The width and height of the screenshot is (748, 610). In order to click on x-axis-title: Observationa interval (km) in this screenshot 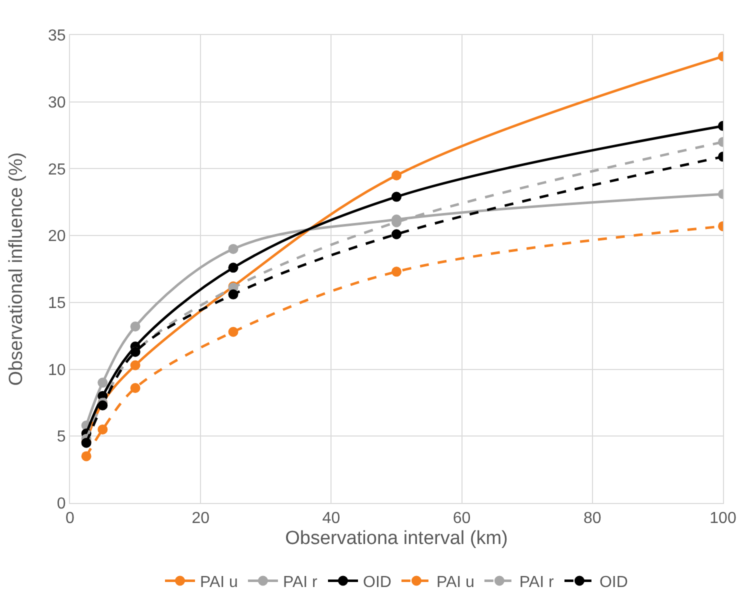, I will do `click(396, 538)`.